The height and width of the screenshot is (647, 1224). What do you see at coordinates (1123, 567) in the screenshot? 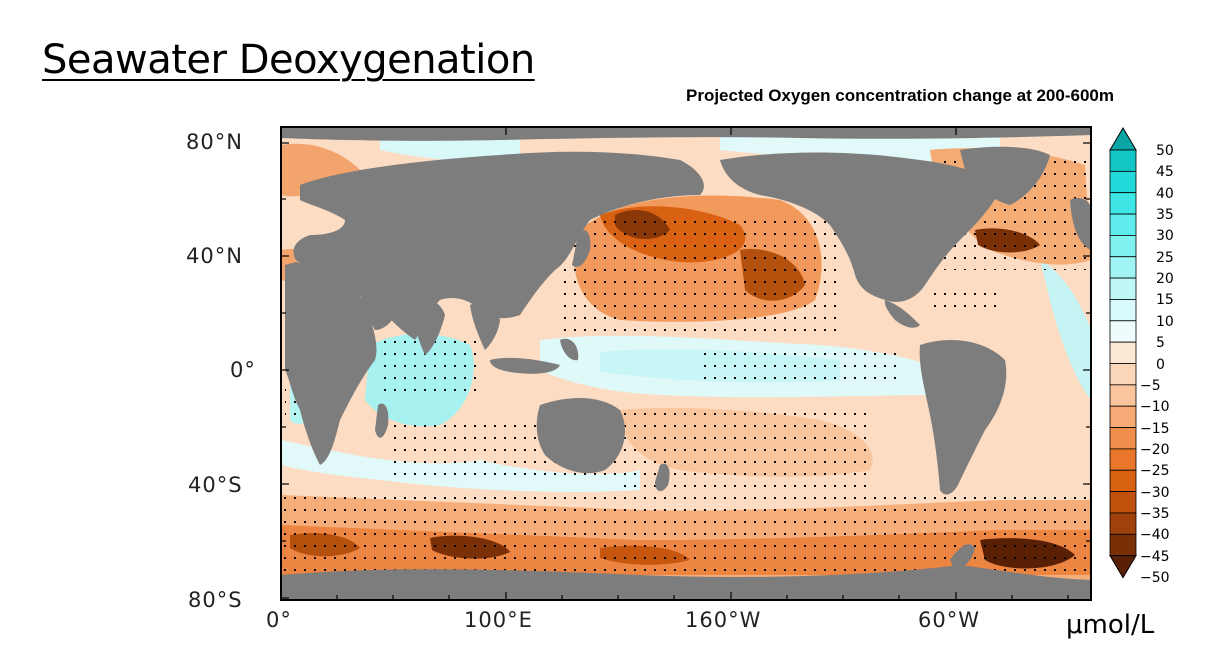
I see `colorbar-bottom-arrow` at bounding box center [1123, 567].